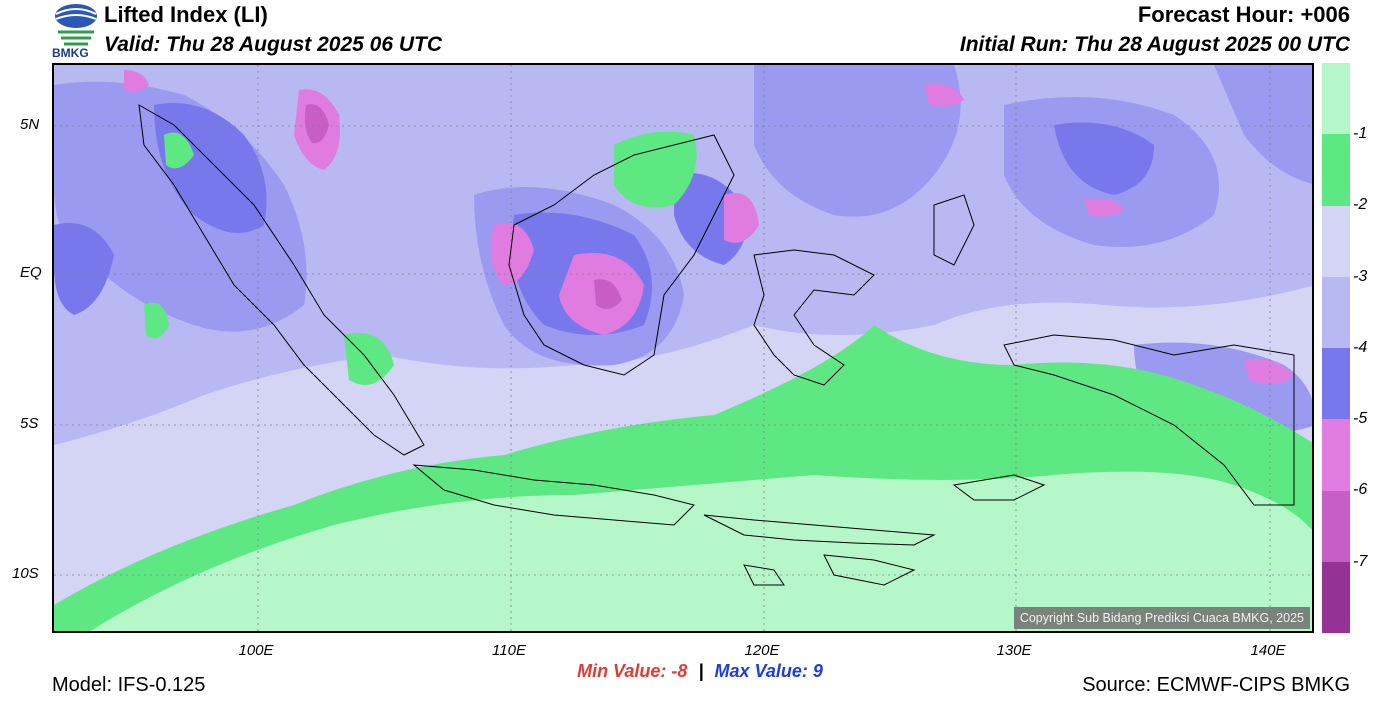  What do you see at coordinates (1014, 650) in the screenshot?
I see `lon-label-130e: 130E` at bounding box center [1014, 650].